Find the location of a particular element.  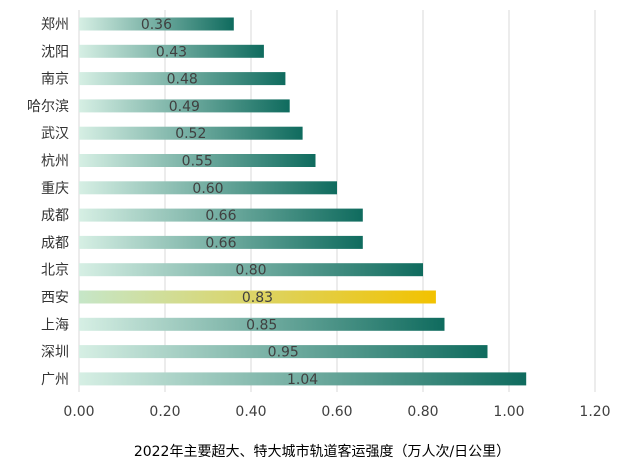

category-label: 南京 is located at coordinates (55, 80).